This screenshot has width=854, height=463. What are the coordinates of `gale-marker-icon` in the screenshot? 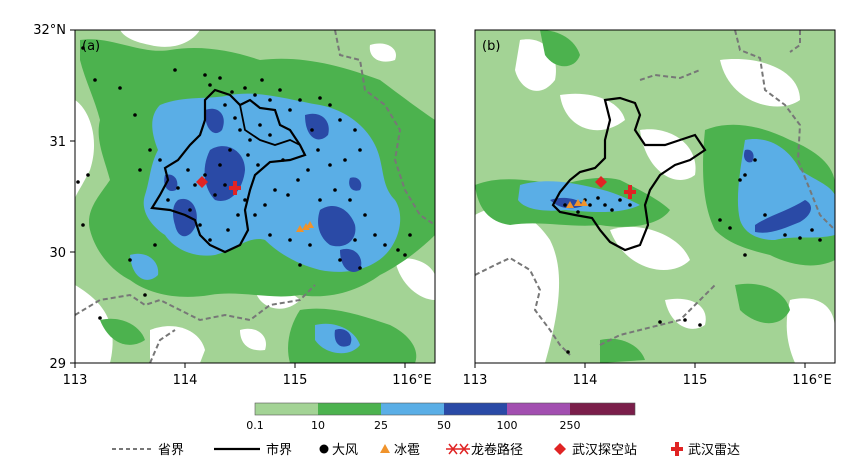 It's located at (324, 449).